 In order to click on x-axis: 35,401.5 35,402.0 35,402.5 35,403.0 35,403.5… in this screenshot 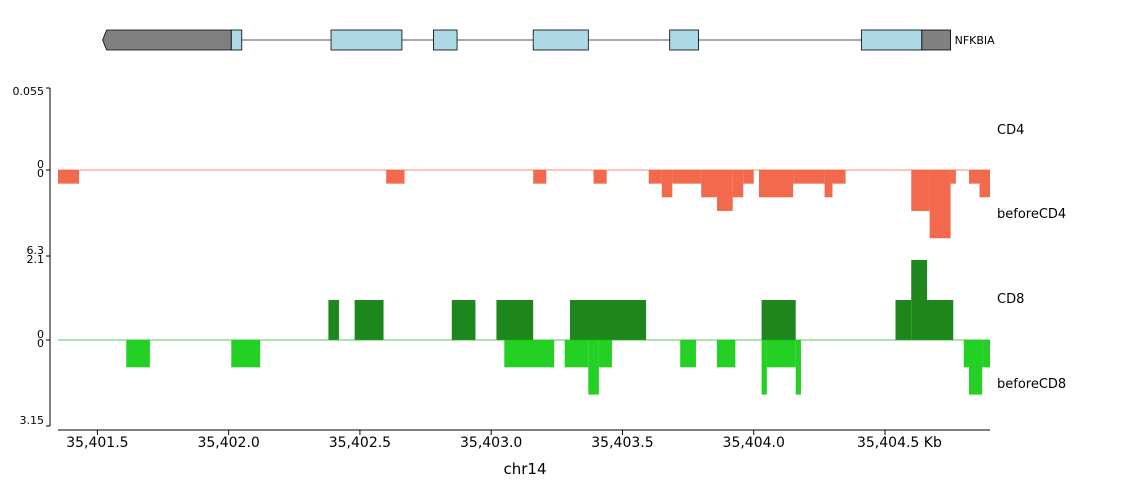, I will do `click(524, 440)`.